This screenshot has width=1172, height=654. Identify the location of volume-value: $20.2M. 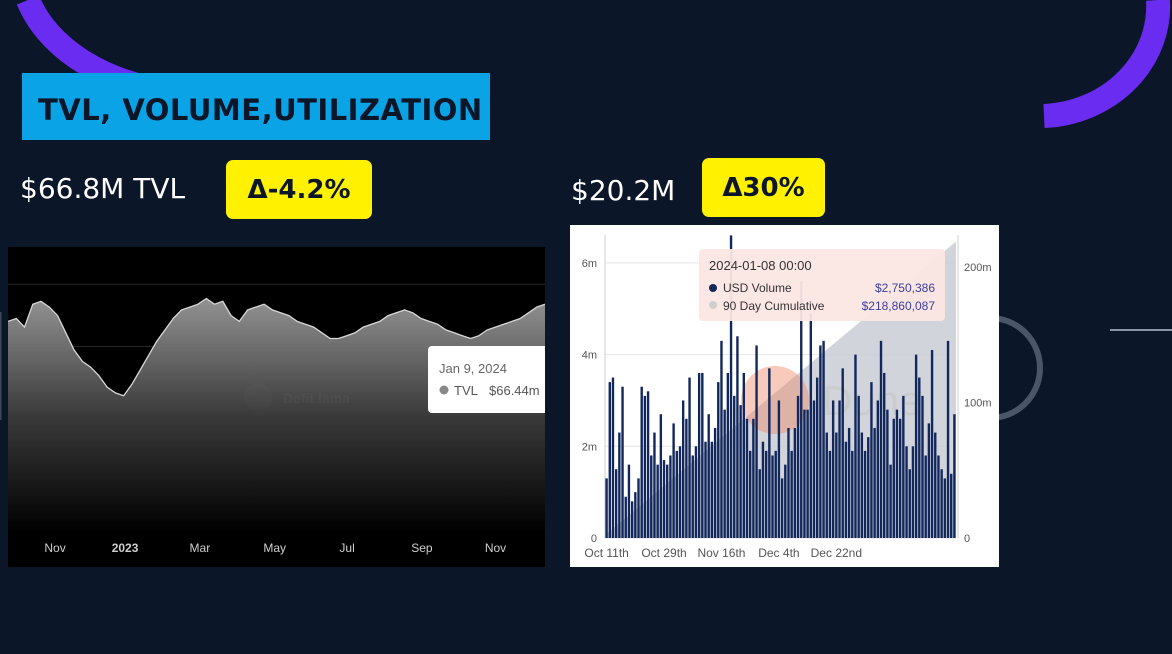
(623, 190).